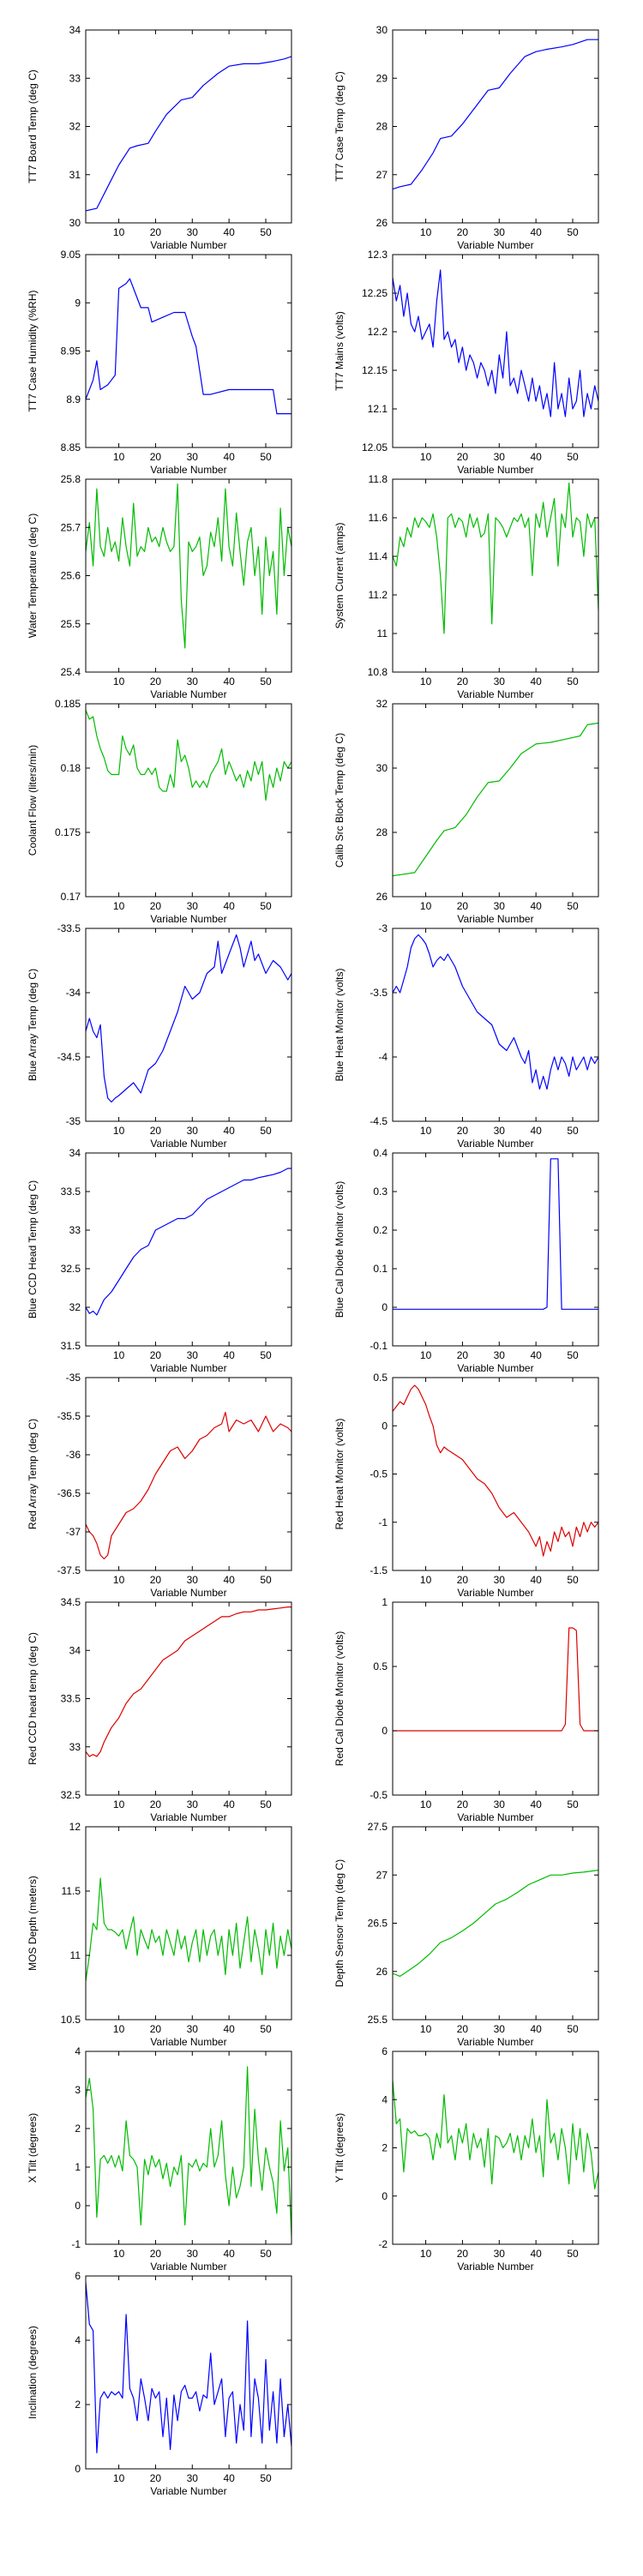  Describe the element at coordinates (33, 2148) in the screenshot. I see `y-axis-label: X Tilt (degrees)` at that location.